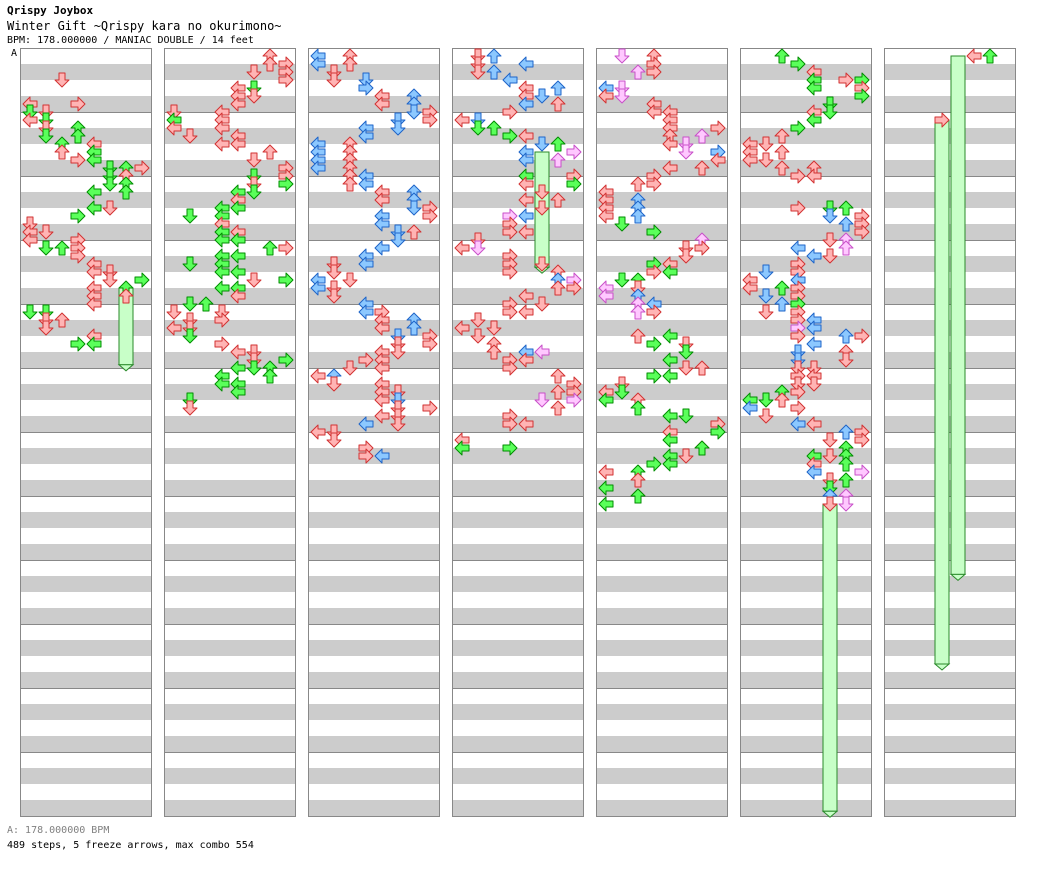 The width and height of the screenshot is (1040, 876). Describe the element at coordinates (50, 10) in the screenshot. I see `site-title: Qrispy Joybox` at that location.